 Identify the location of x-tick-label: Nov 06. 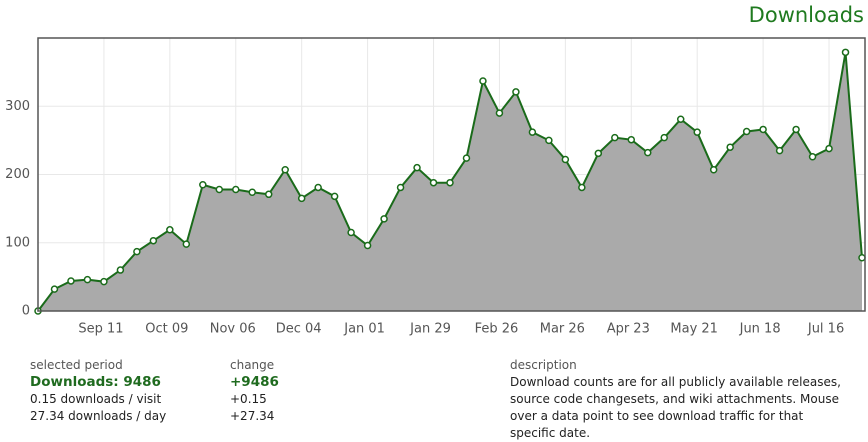
(233, 329).